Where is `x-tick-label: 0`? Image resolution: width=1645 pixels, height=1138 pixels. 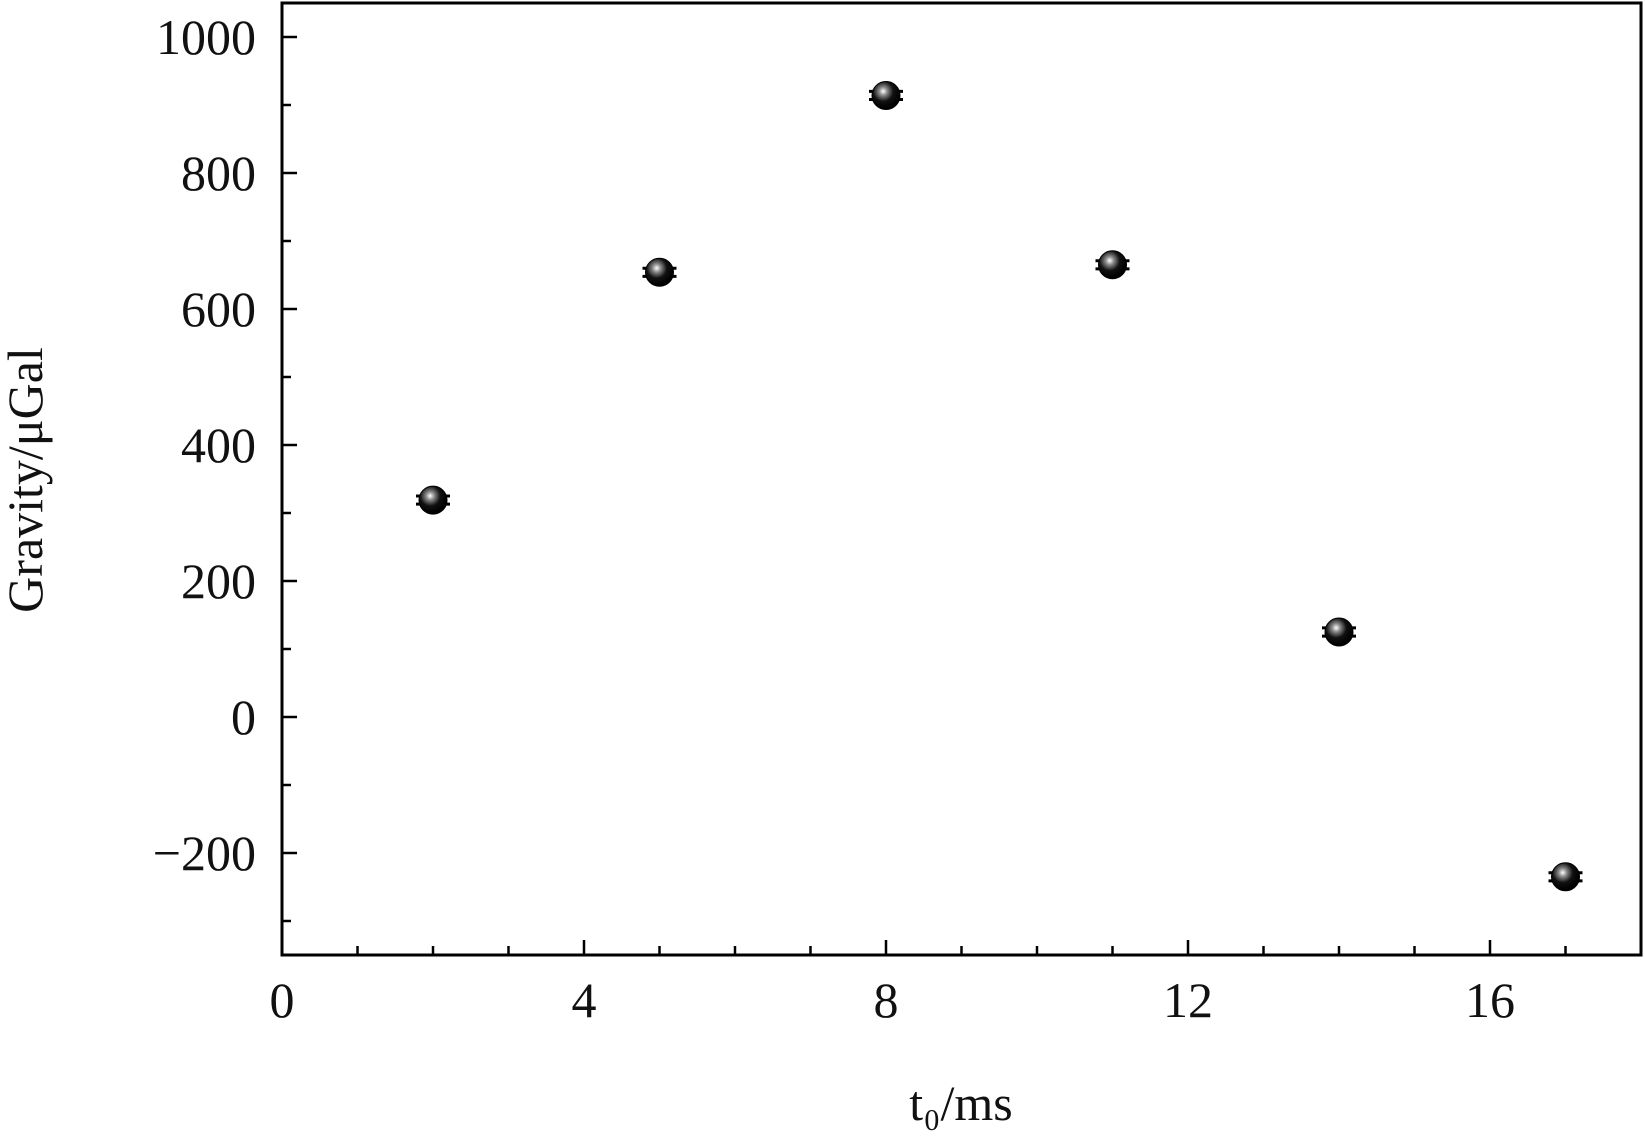
x-tick-label: 0 is located at coordinates (282, 1000).